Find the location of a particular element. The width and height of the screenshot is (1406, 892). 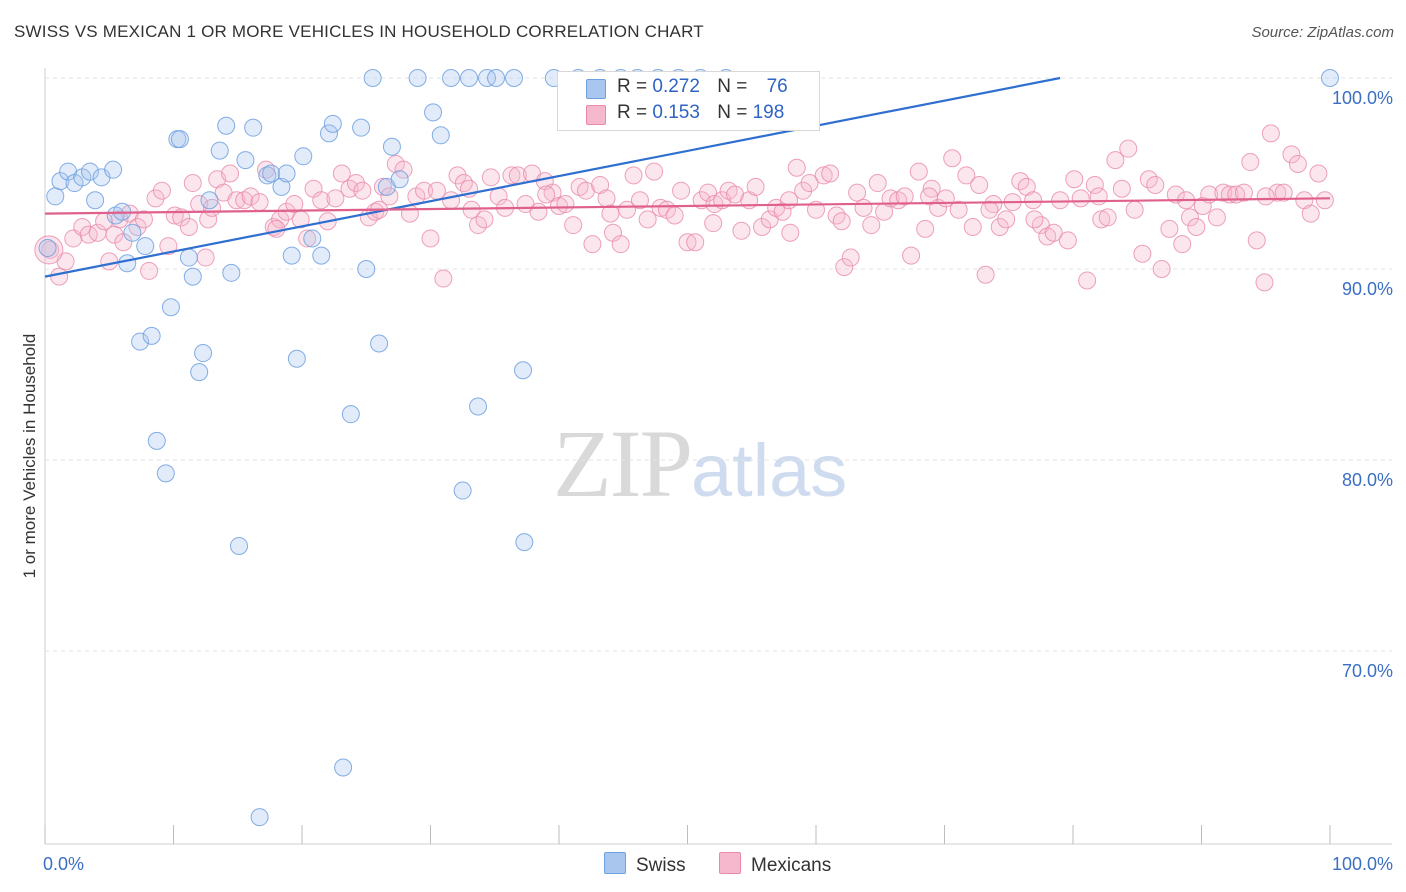

bottom-mexicans-label: Mexicans is located at coordinates (791, 865).